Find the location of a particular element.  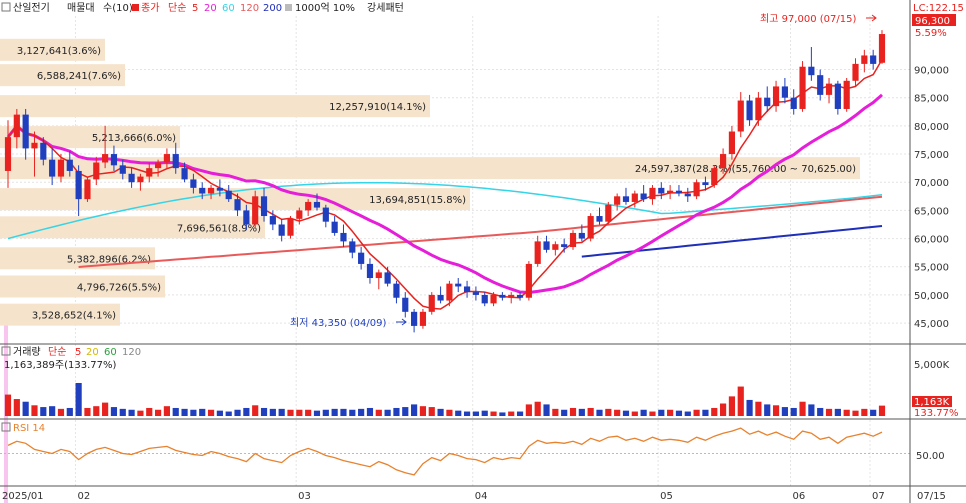

volume-last-box is located at coordinates (932, 401).